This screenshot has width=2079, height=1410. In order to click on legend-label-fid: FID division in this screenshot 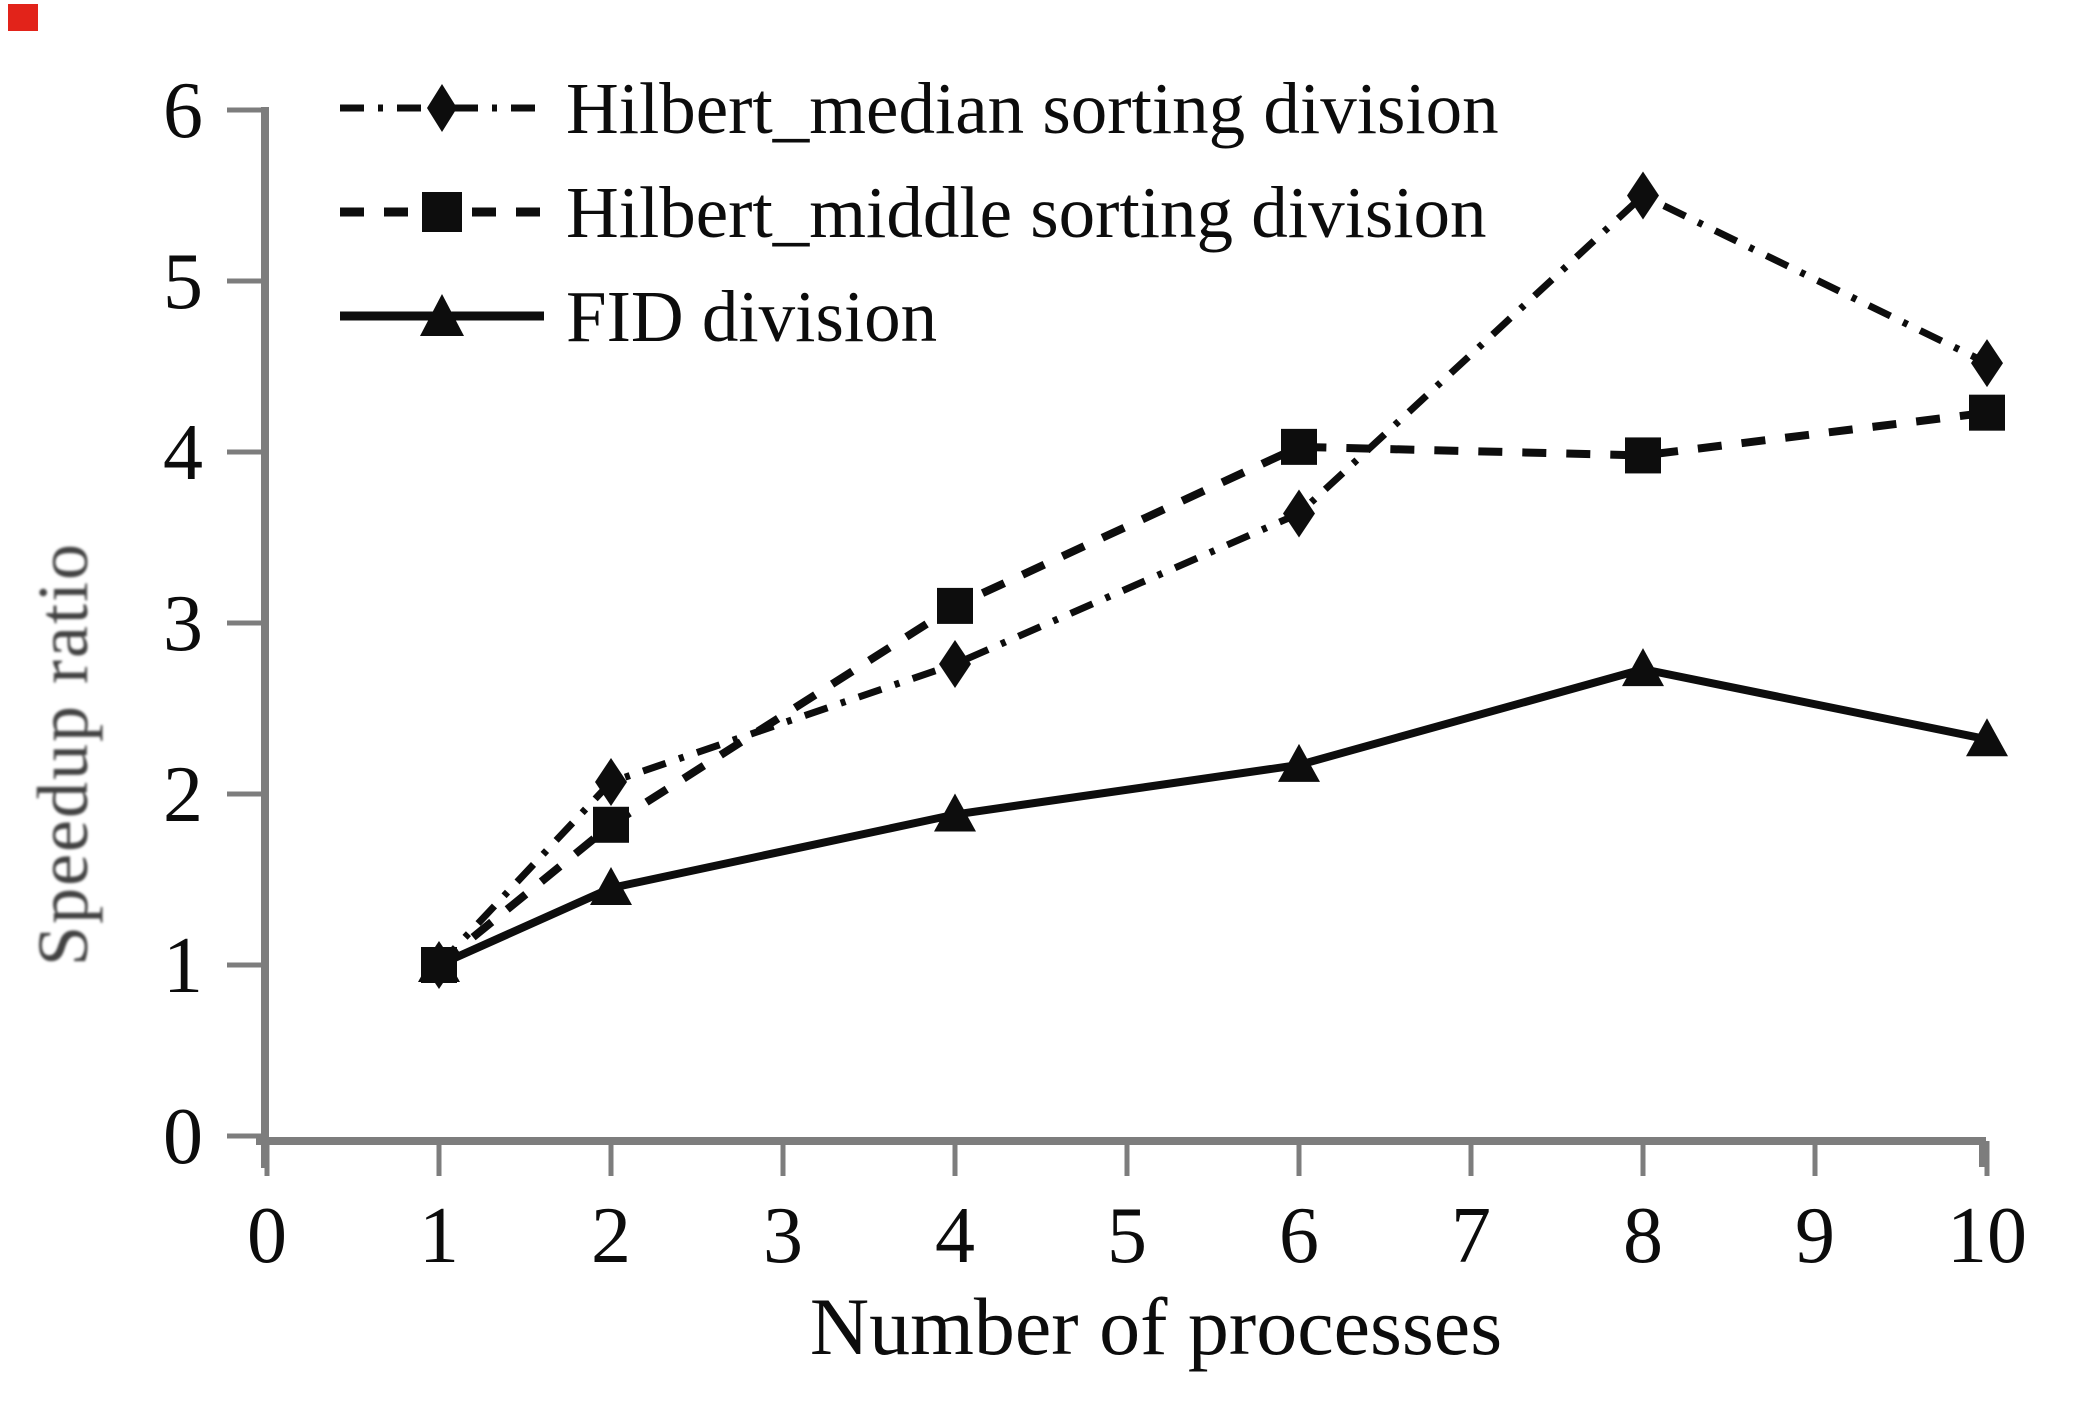, I will do `click(752, 316)`.